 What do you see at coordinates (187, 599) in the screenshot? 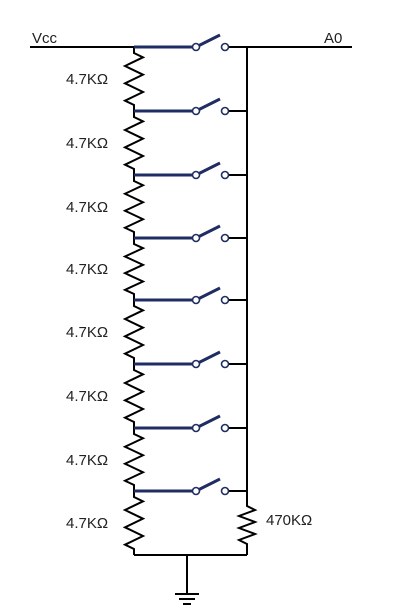
I see `ground-icon` at bounding box center [187, 599].